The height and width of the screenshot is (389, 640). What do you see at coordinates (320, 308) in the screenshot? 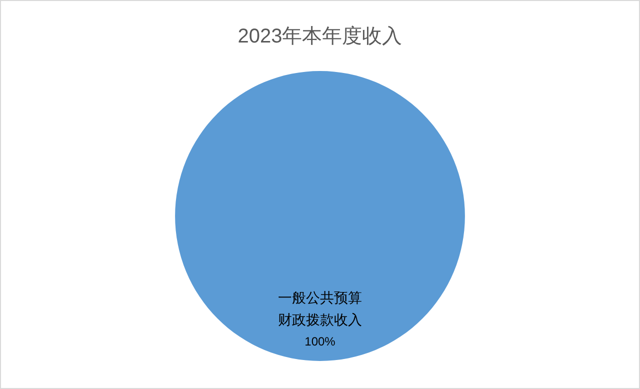
I see `slice-label: 一般公共预算财政拨款收入` at bounding box center [320, 308].